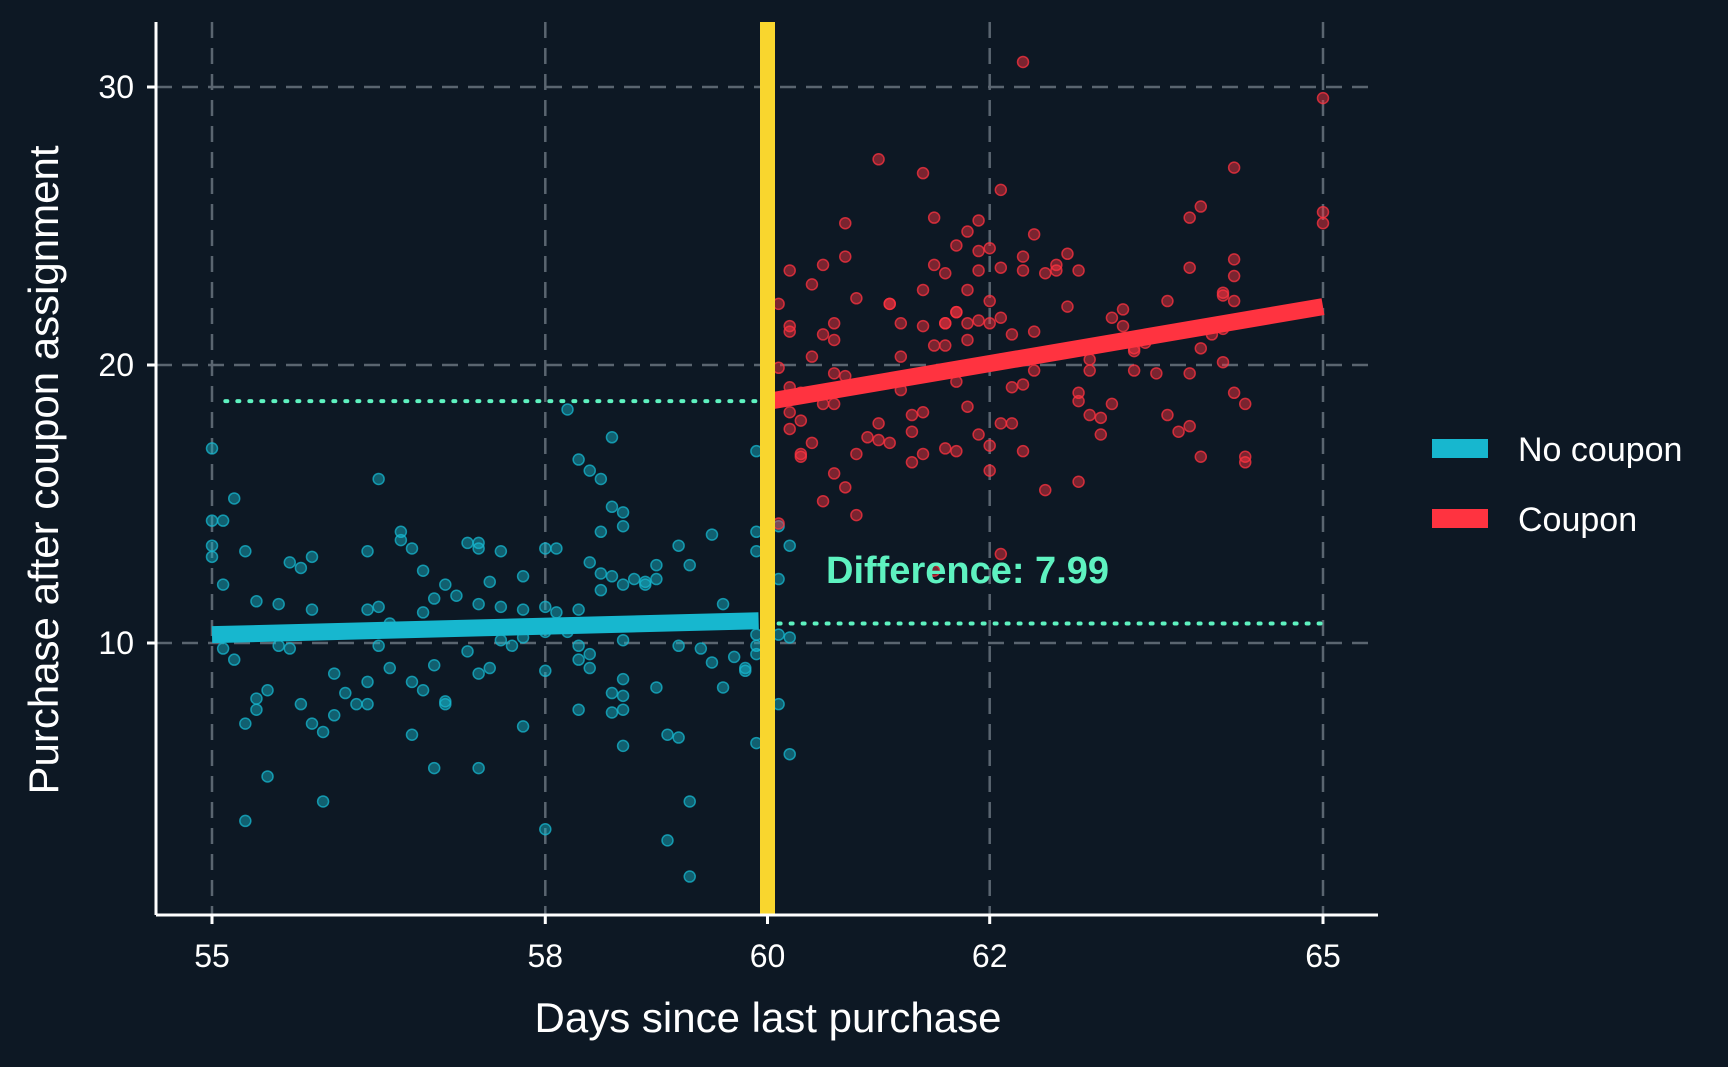  I want to click on legend-label-coupon: Coupon, so click(1577, 520).